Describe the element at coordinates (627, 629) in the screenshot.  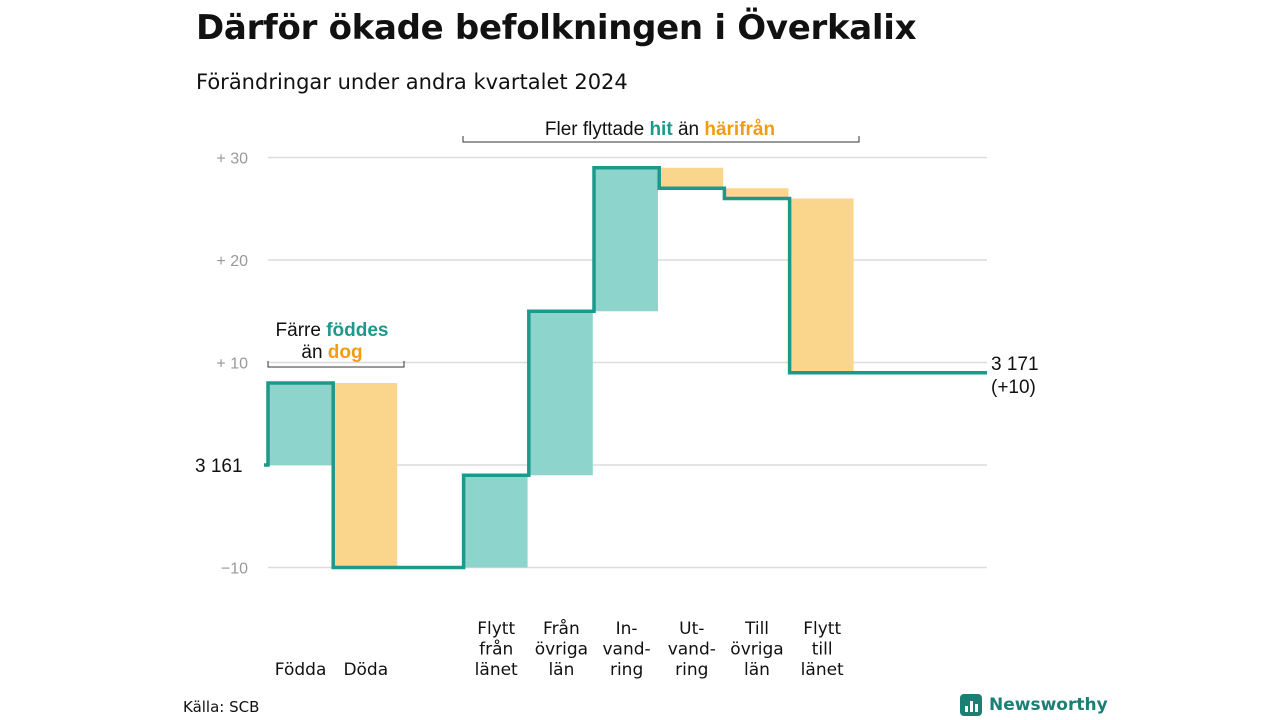
I see `category-label: In-` at that location.